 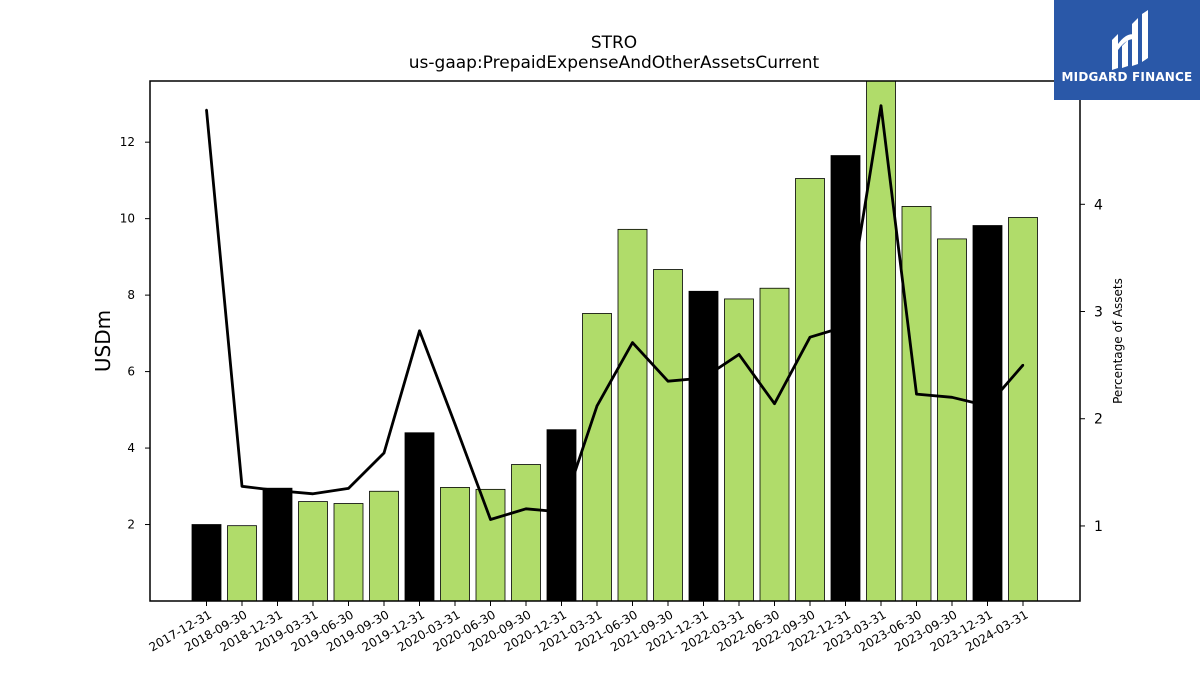 I want to click on y-tick-label: 6, so click(x=131, y=372).